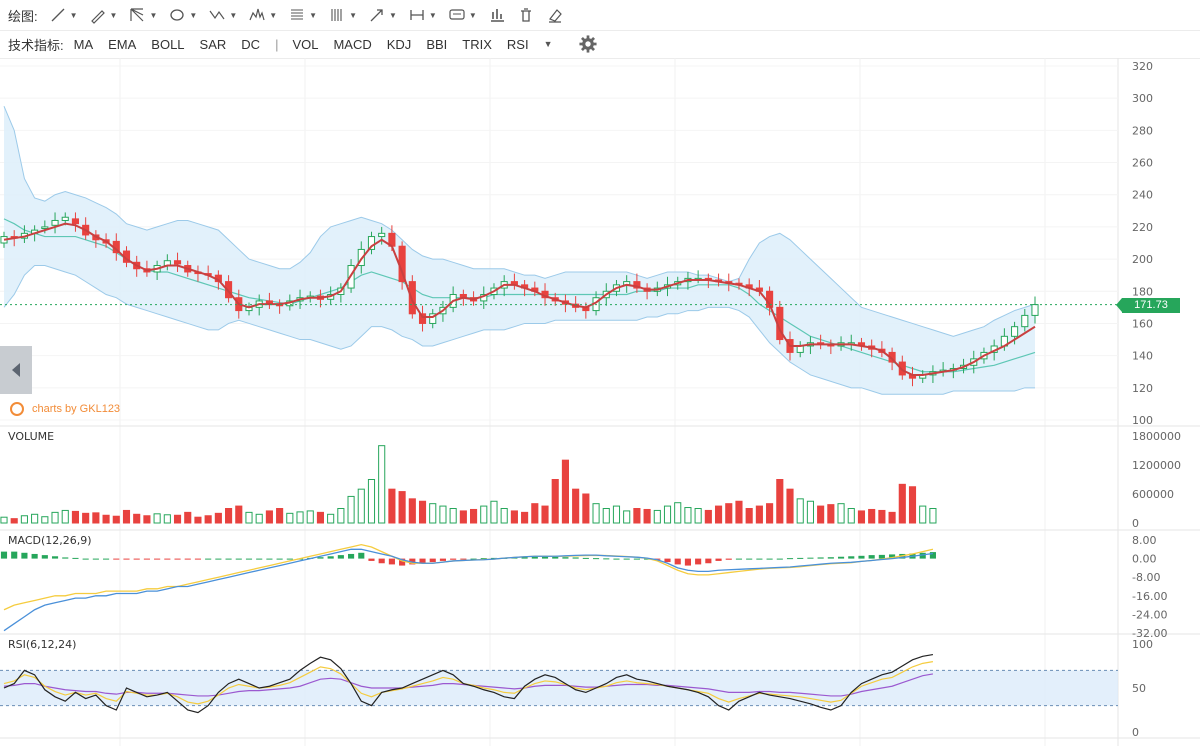 This screenshot has width=1200, height=746. Describe the element at coordinates (468, 484) in the screenshot. I see `volume-bars` at that location.